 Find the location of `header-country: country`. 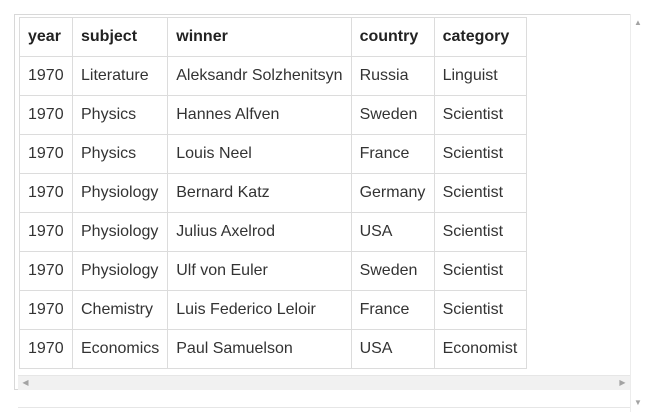

header-country: country is located at coordinates (392, 37).